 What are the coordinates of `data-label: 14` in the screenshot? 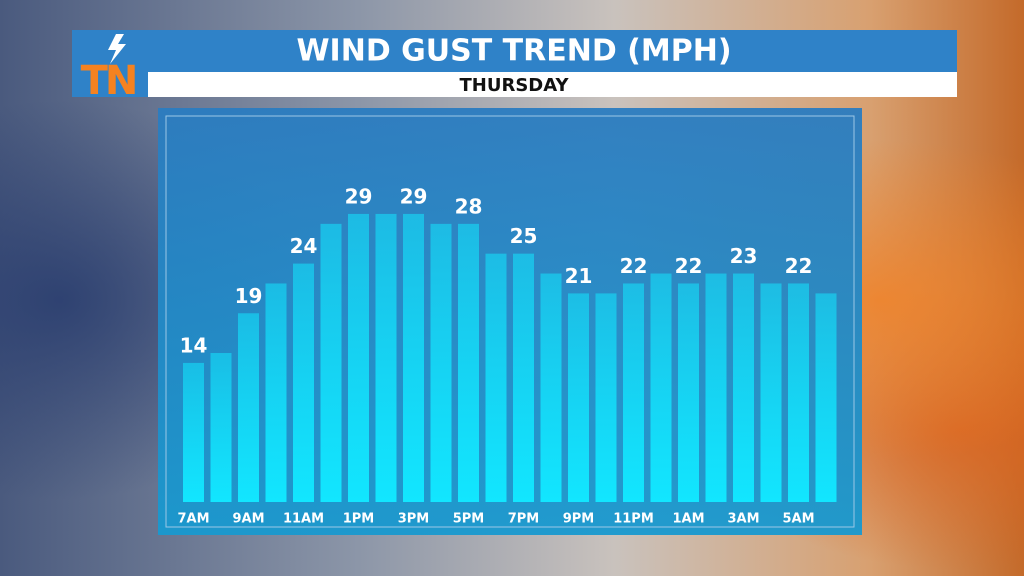 It's located at (194, 345).